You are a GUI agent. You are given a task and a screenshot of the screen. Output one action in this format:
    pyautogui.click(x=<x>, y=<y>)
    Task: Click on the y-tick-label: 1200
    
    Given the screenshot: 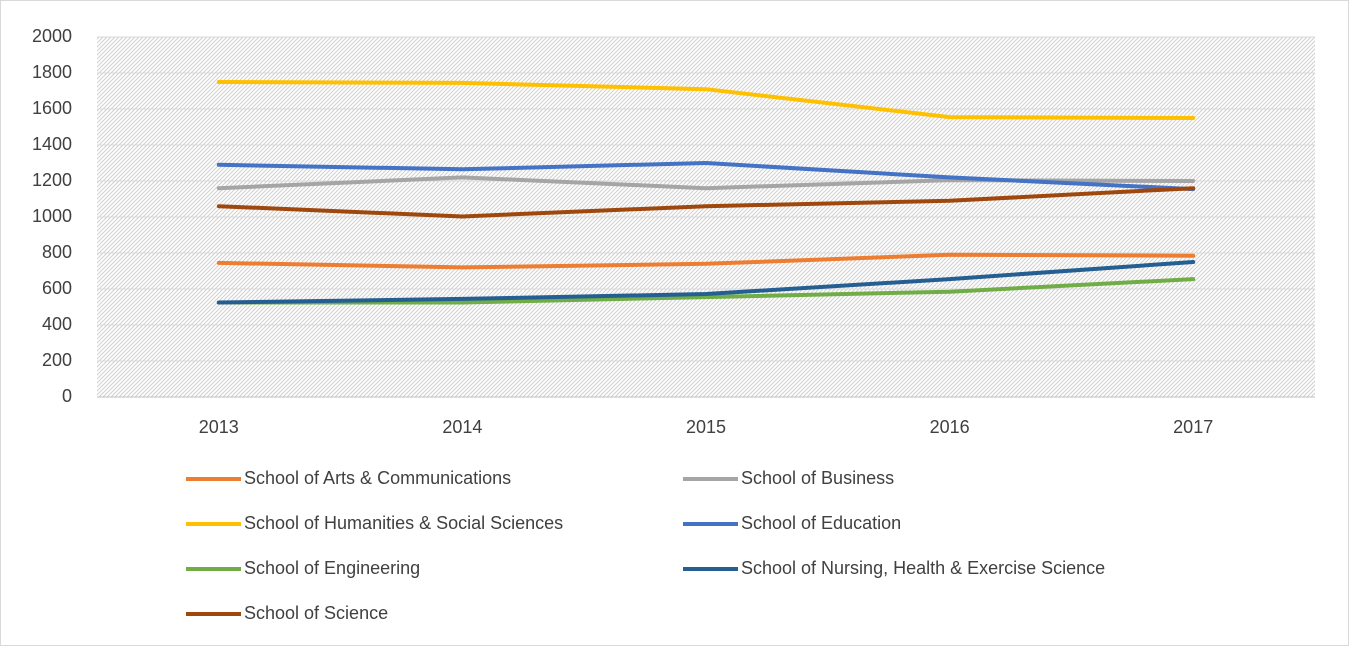 What is the action you would take?
    pyautogui.click(x=52, y=180)
    